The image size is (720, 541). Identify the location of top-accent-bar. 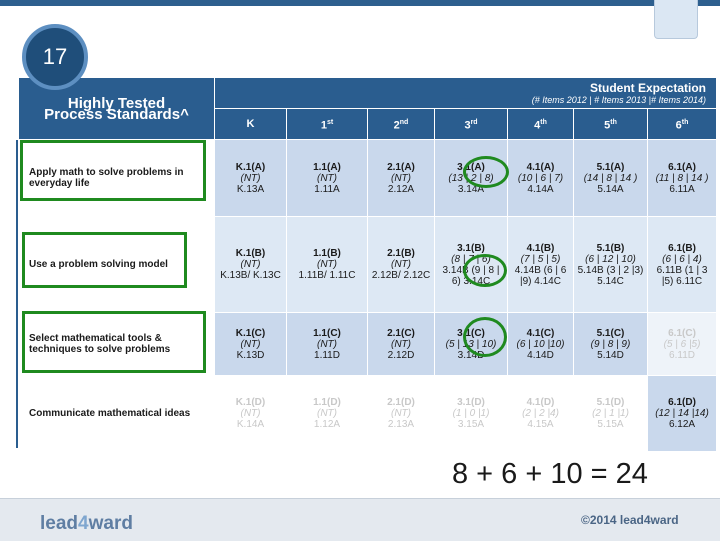
(360, 3).